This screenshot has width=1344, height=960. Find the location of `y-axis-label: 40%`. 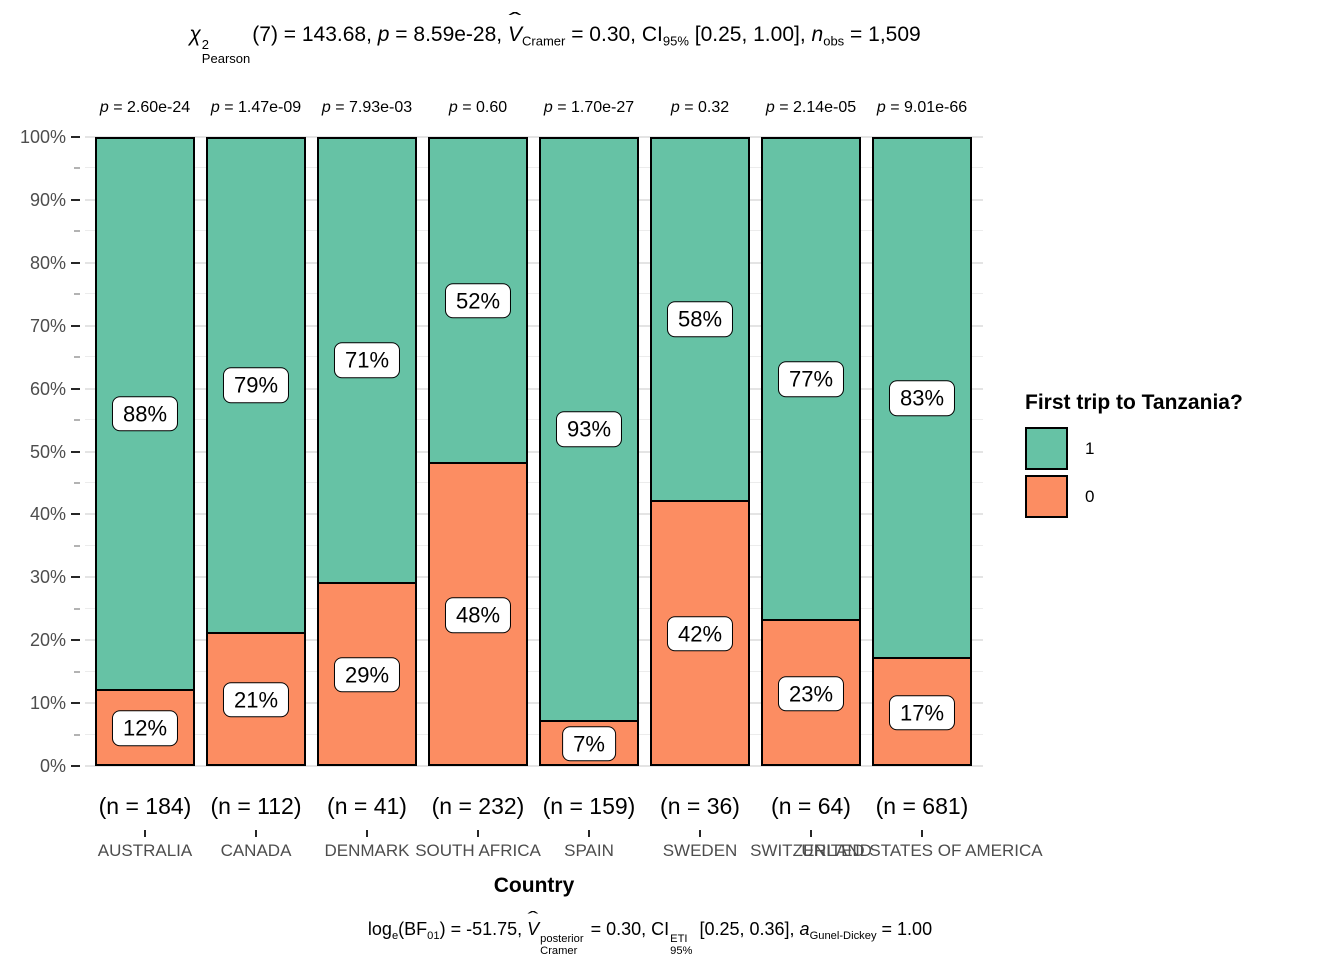

y-axis-label: 40% is located at coordinates (47, 514).